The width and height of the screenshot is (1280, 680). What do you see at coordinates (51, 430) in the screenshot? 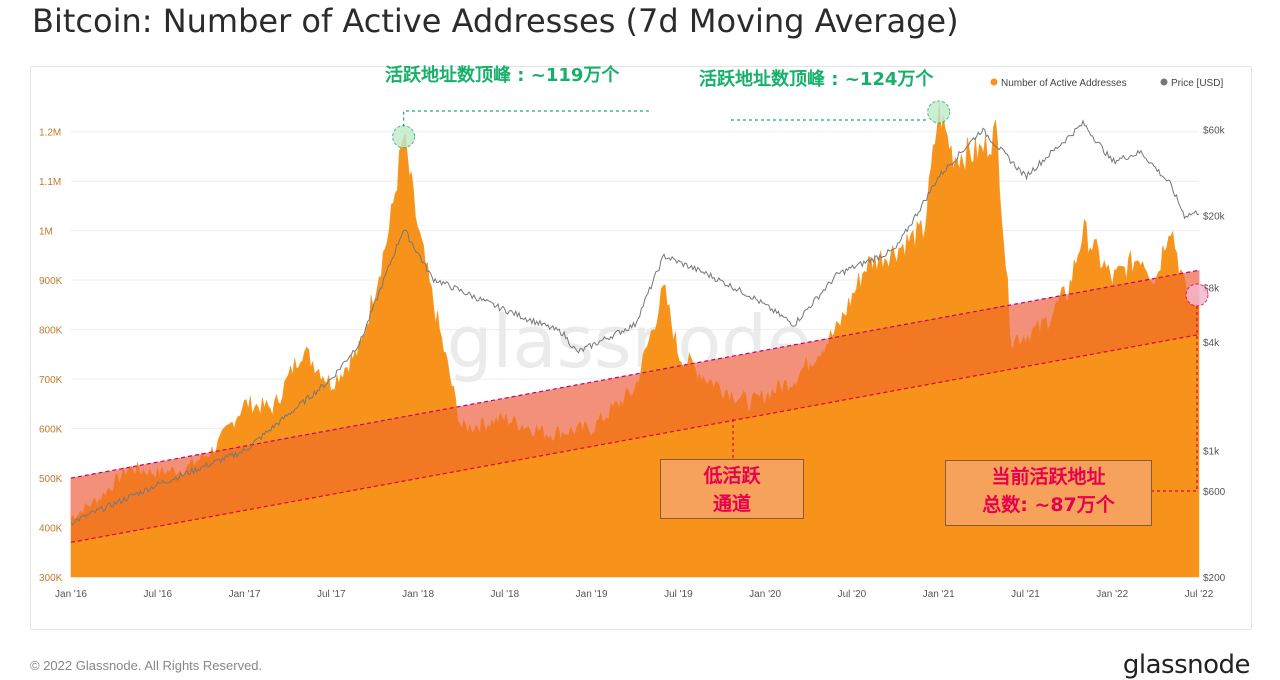
I see `y-left-tick-label: 600K` at bounding box center [51, 430].